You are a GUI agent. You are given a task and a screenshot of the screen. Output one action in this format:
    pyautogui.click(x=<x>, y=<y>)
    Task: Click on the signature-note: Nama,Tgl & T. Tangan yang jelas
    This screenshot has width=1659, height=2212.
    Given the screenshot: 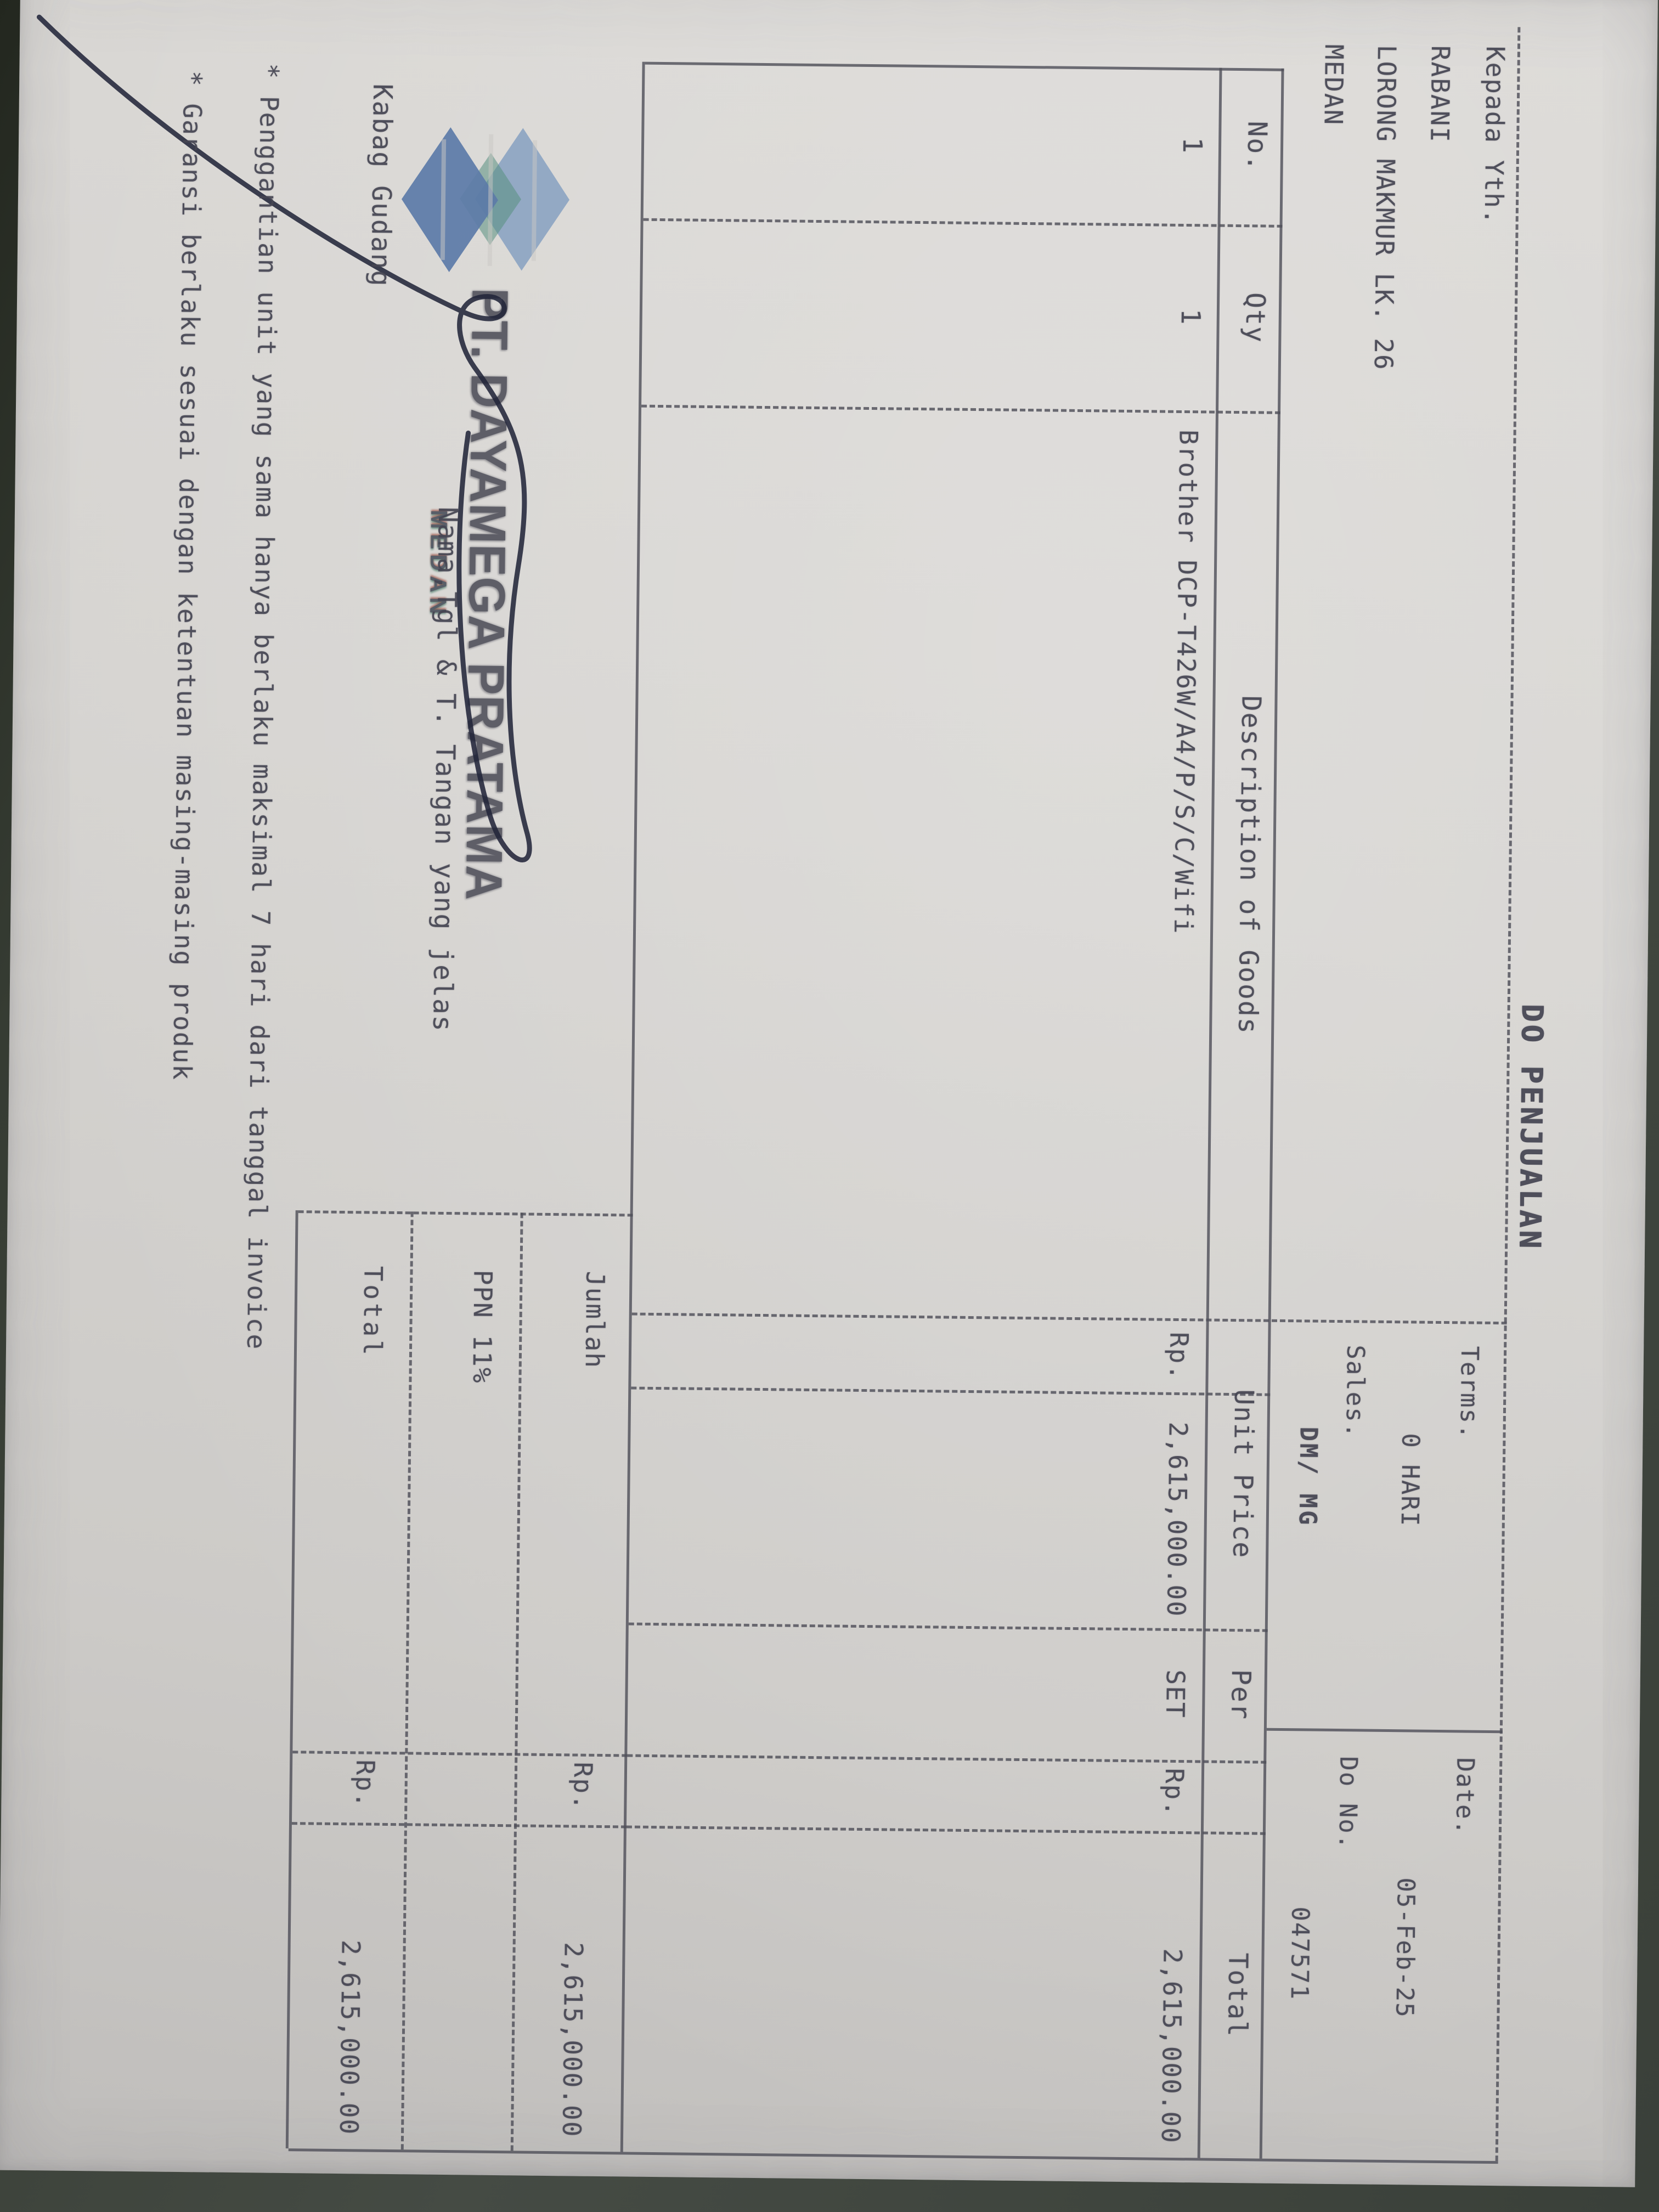 What is the action you would take?
    pyautogui.click(x=446, y=770)
    